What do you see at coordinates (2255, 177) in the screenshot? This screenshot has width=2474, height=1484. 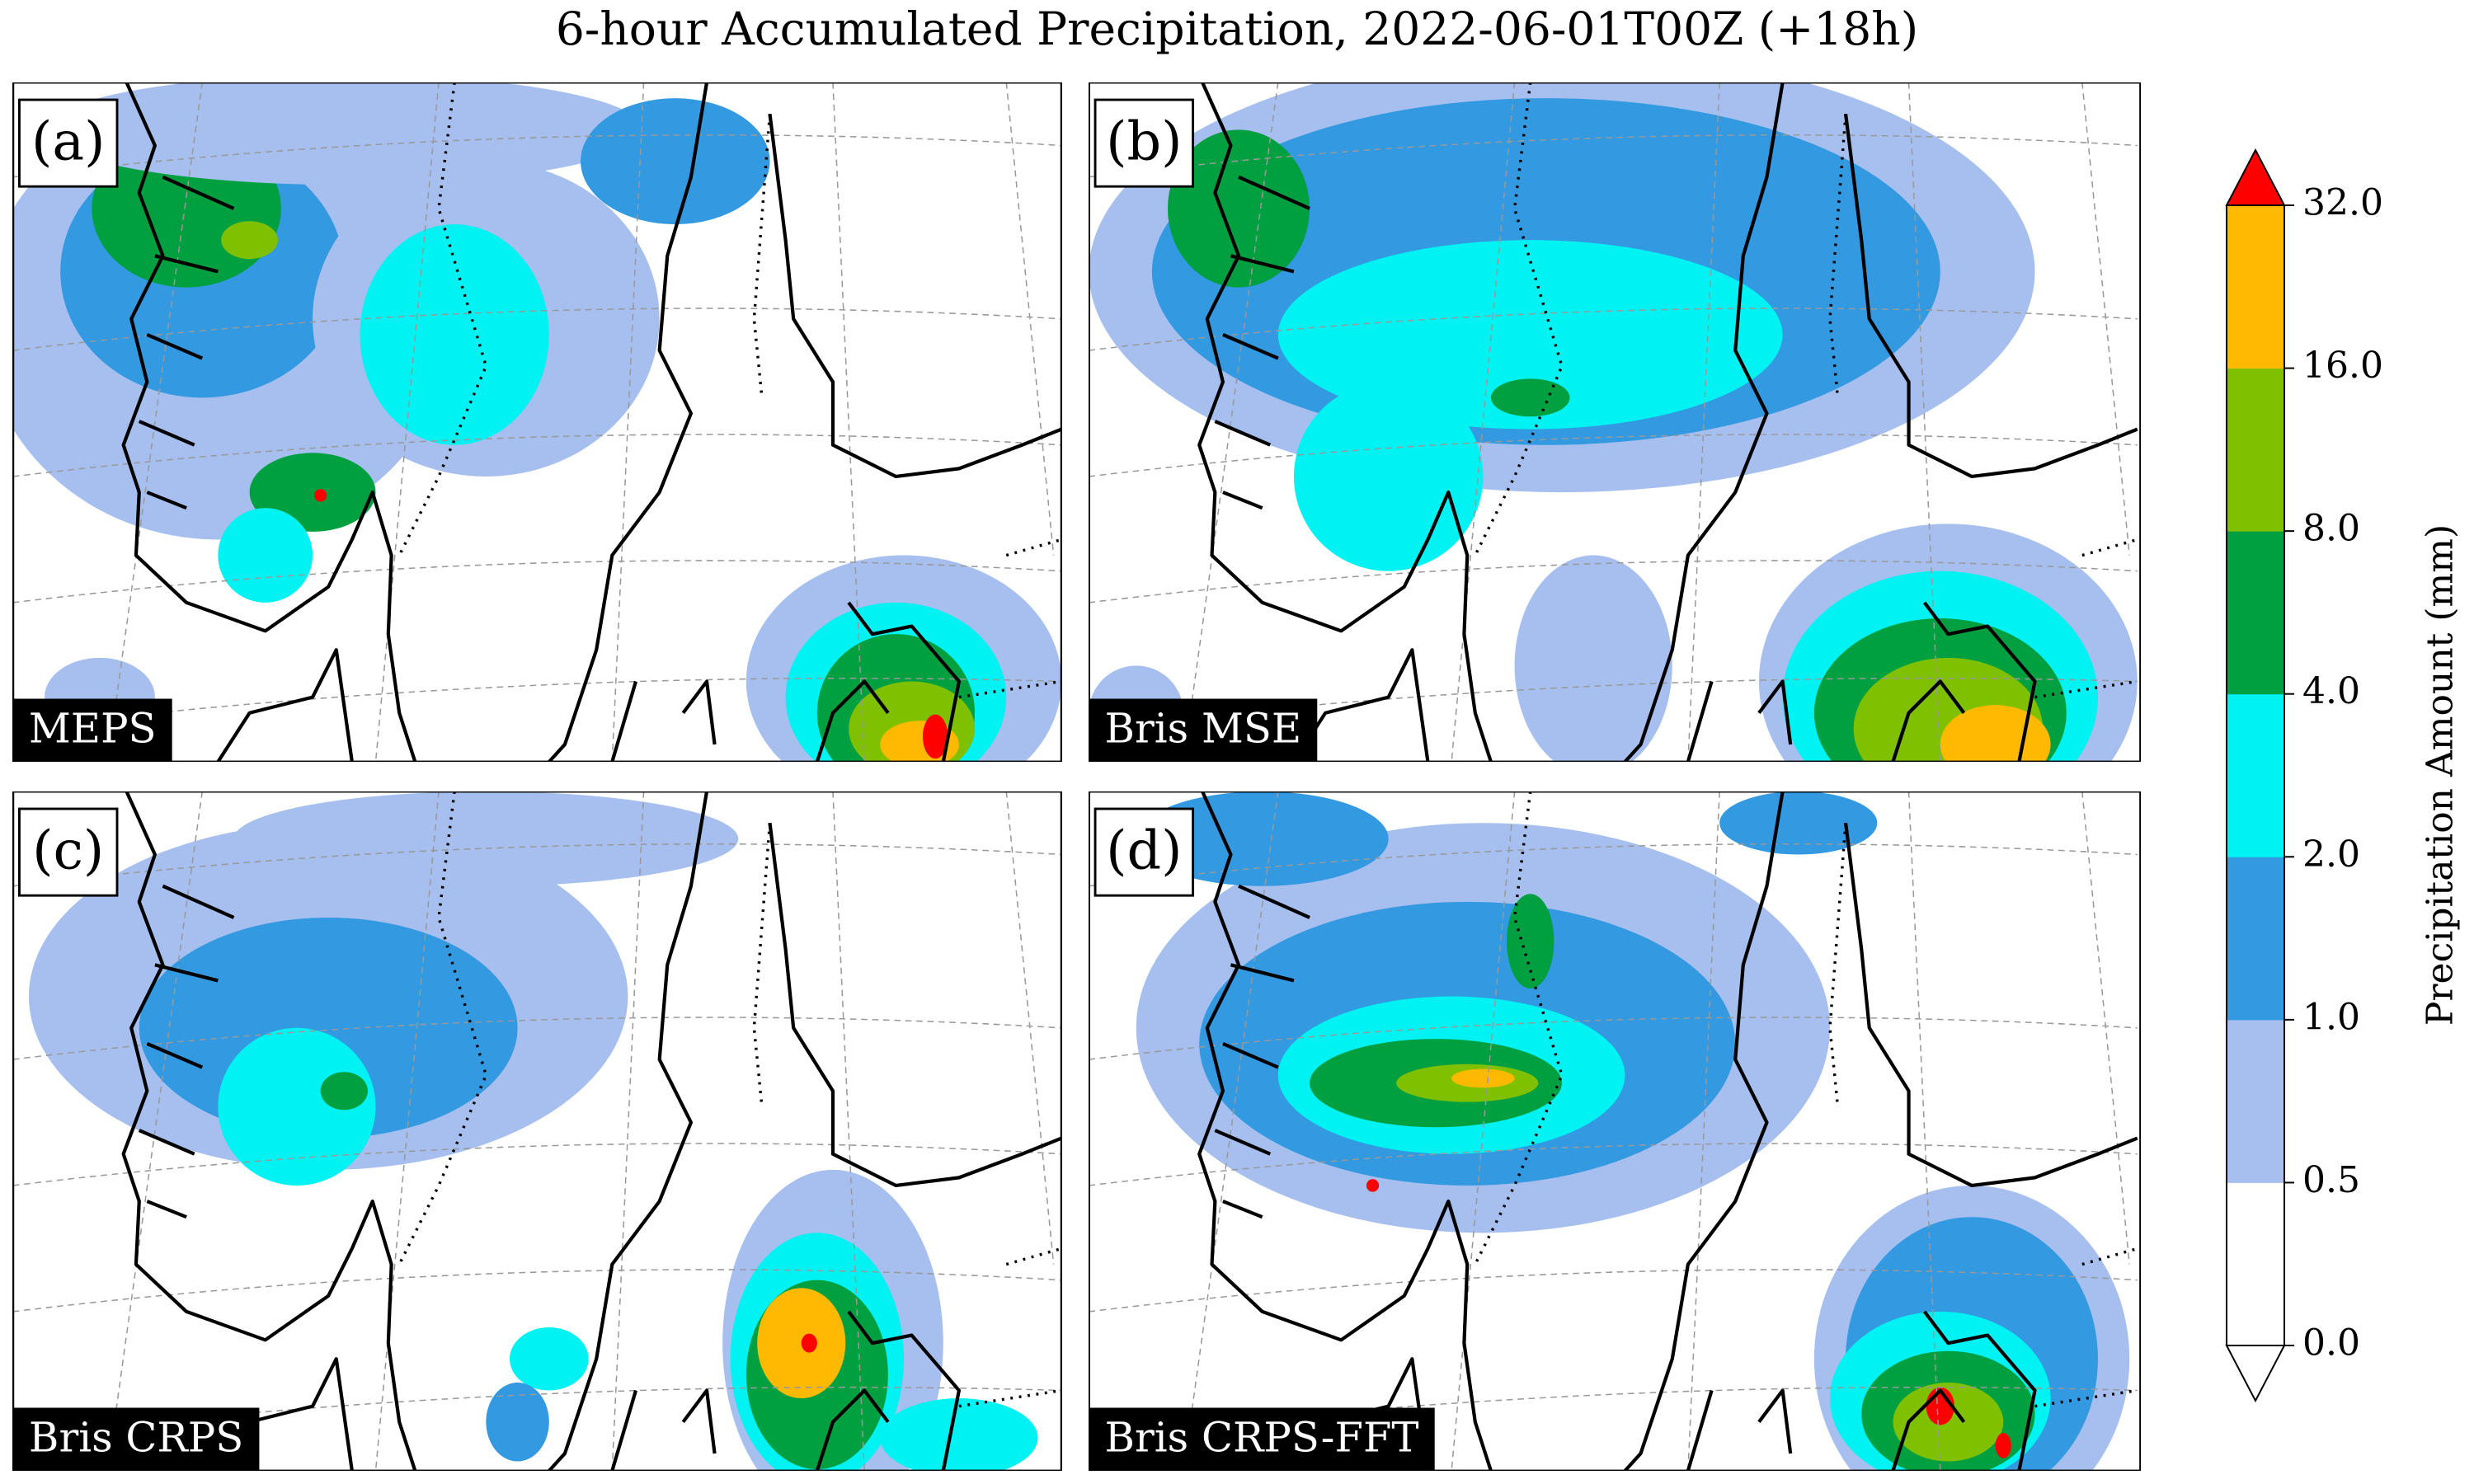 I see `colorbar-extend-over` at bounding box center [2255, 177].